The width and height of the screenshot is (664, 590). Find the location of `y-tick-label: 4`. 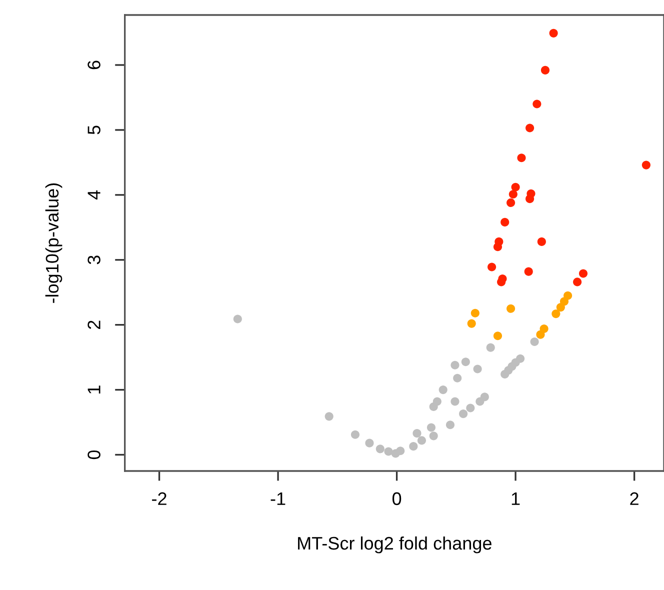

y-tick-label: 4 is located at coordinates (94, 195).